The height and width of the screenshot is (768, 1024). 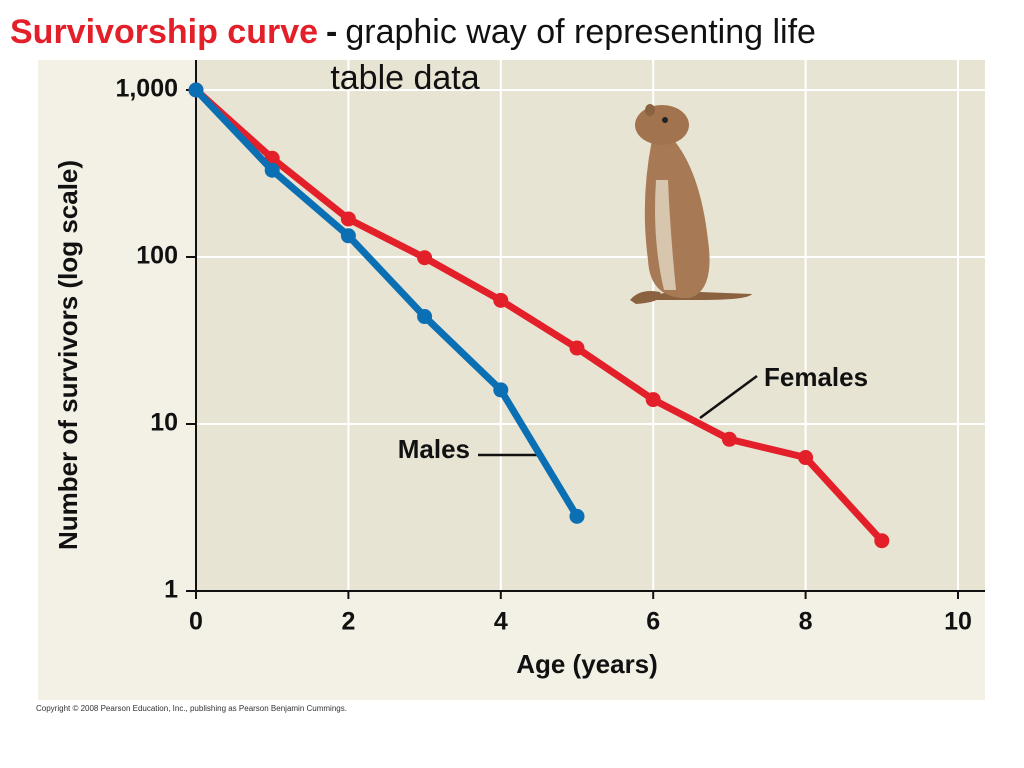 I want to click on title-definition: table data, so click(x=404, y=78).